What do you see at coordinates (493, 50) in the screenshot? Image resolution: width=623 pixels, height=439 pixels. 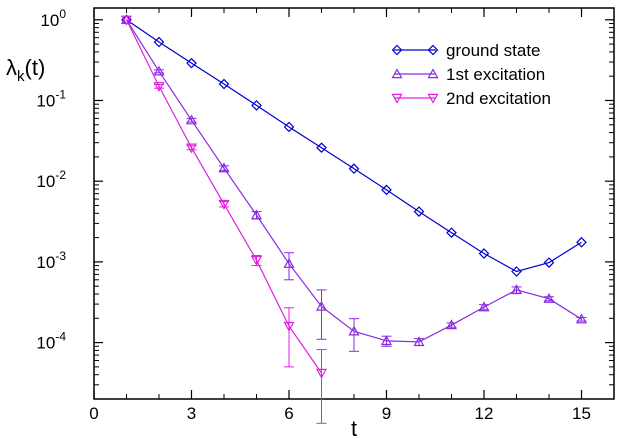 I see `legend-label: ground state` at bounding box center [493, 50].